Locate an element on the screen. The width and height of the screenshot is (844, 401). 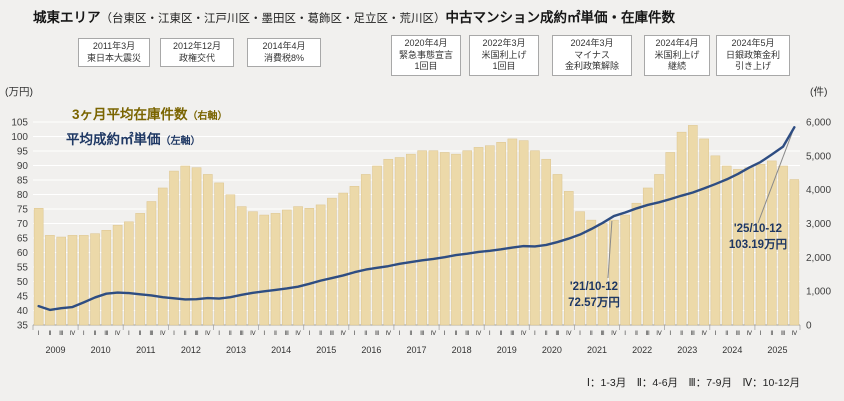
event-box-boj-rate-hike: 2024年5月 日銀政策金利 引き上げ is located at coordinates (753, 56).